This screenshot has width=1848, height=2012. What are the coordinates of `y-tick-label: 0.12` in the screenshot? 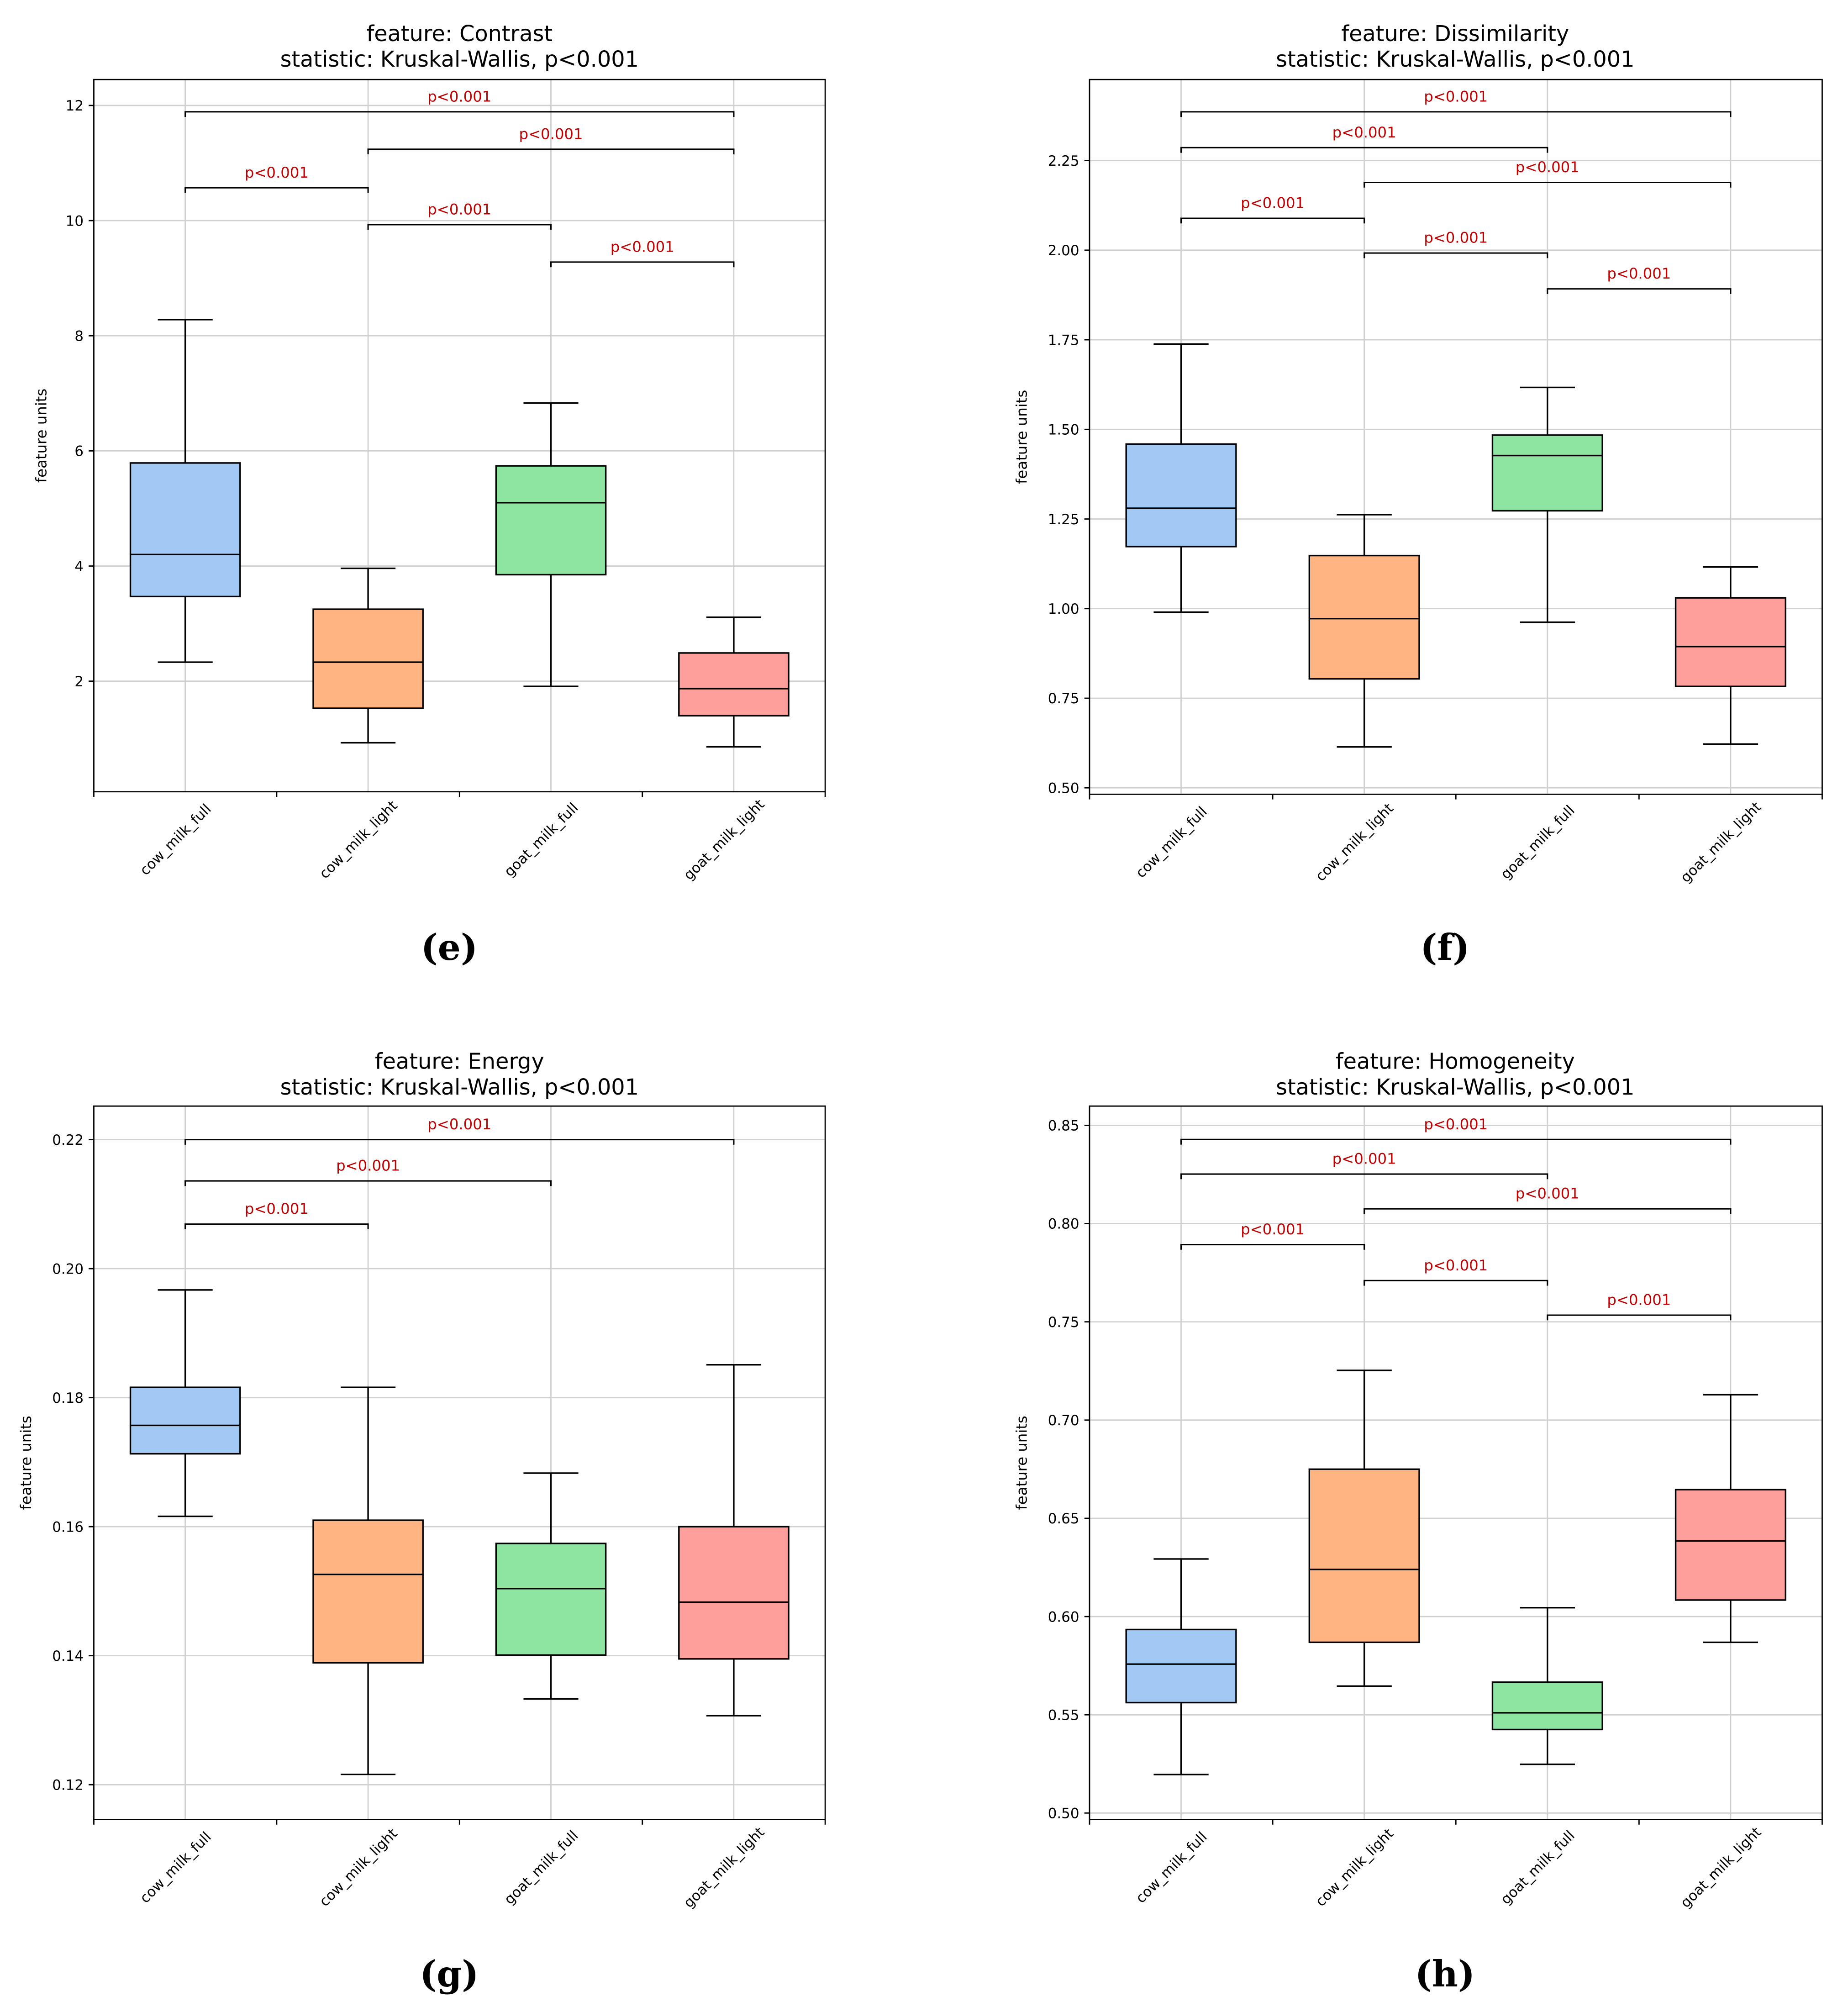 It's located at (68, 1785).